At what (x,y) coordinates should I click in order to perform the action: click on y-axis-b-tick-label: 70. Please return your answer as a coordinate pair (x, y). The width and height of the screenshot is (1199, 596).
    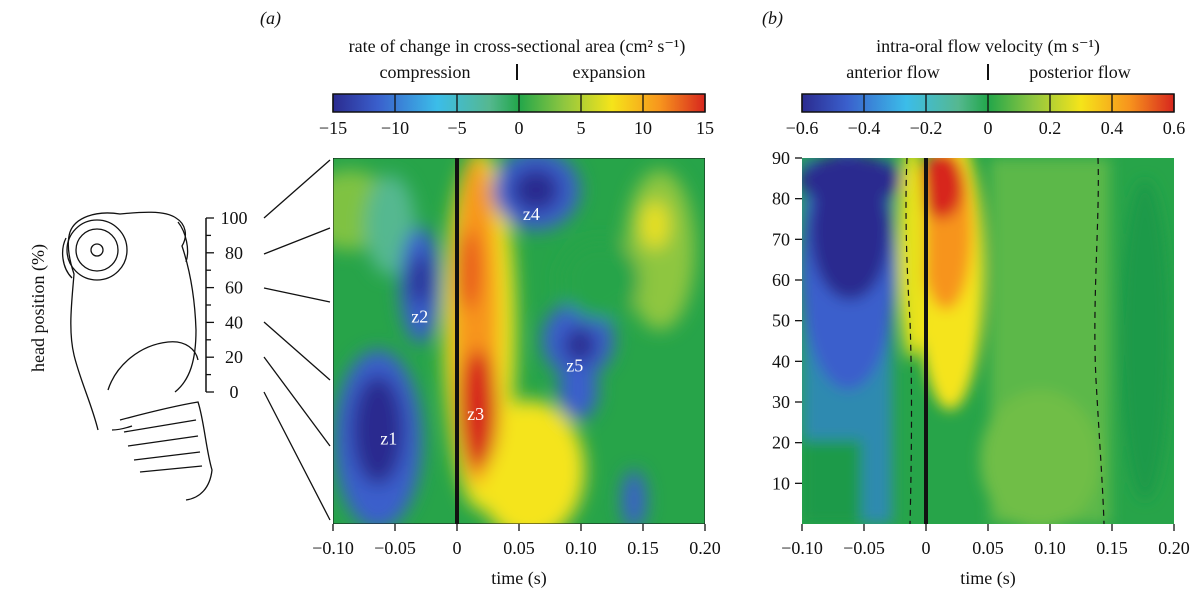
    Looking at the image, I should click on (781, 239).